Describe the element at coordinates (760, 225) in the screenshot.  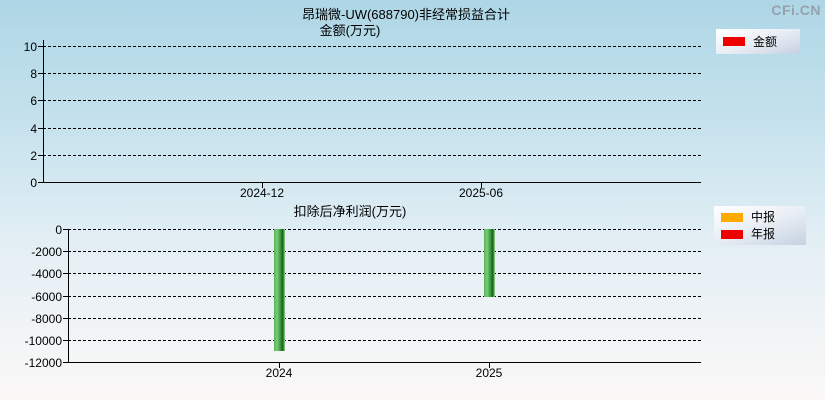
I see `bottom-chart-legend: 中报 年报` at that location.